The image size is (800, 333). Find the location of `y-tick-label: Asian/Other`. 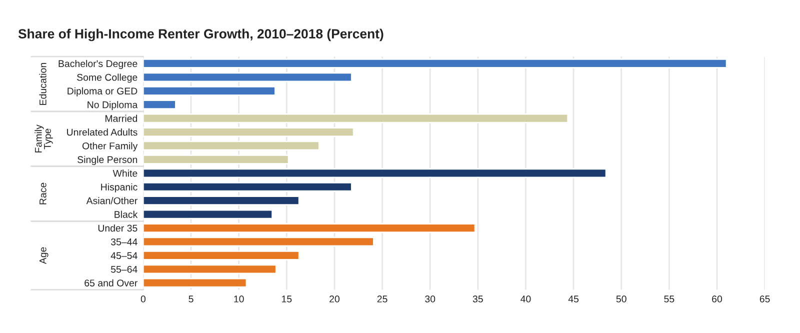

y-tick-label: Asian/Other is located at coordinates (112, 200).